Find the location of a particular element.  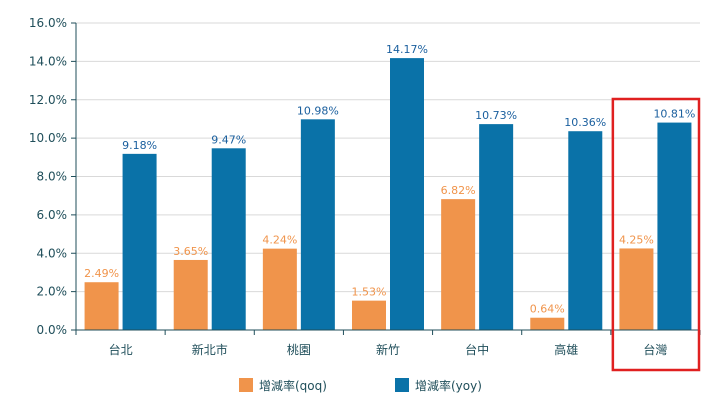

y-tick-label: 16.0% is located at coordinates (48, 23).